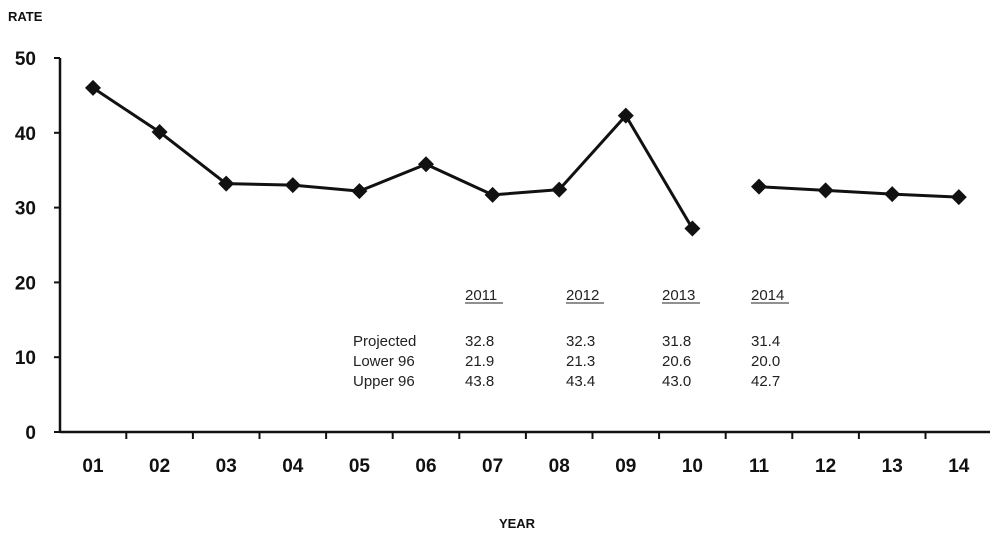 This screenshot has width=995, height=540. I want to click on table-cell: 21.9, so click(479, 361).